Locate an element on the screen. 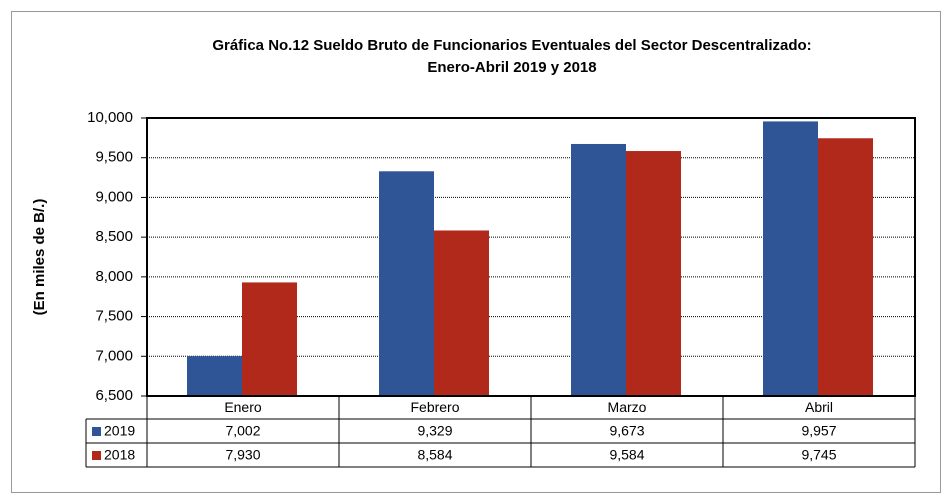 This screenshot has width=951, height=504. y-tick-label: 10,000 is located at coordinates (110, 117).